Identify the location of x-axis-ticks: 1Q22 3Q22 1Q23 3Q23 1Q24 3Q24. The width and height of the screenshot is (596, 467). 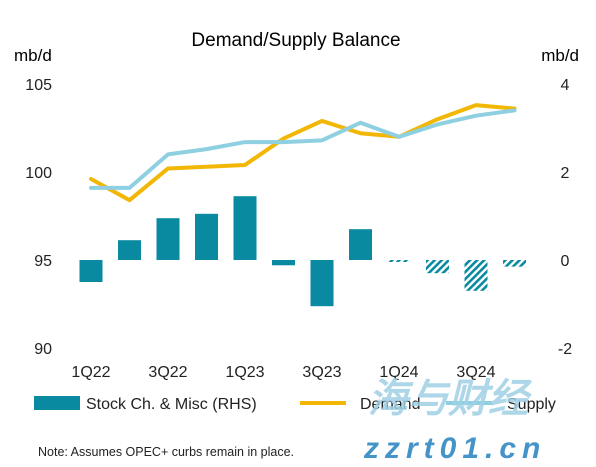
(283, 372).